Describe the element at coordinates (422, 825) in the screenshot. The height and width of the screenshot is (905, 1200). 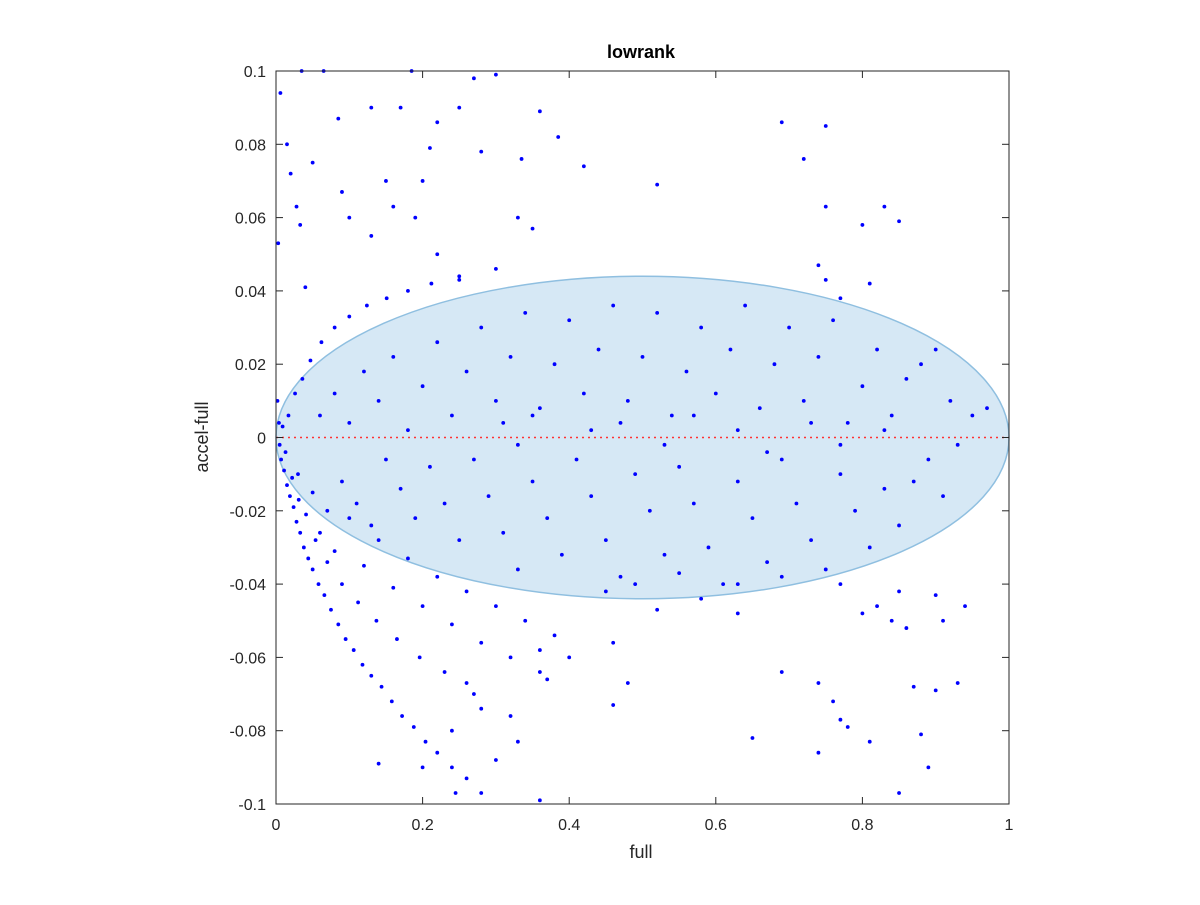
I see `x-tick-label: 0.2` at that location.